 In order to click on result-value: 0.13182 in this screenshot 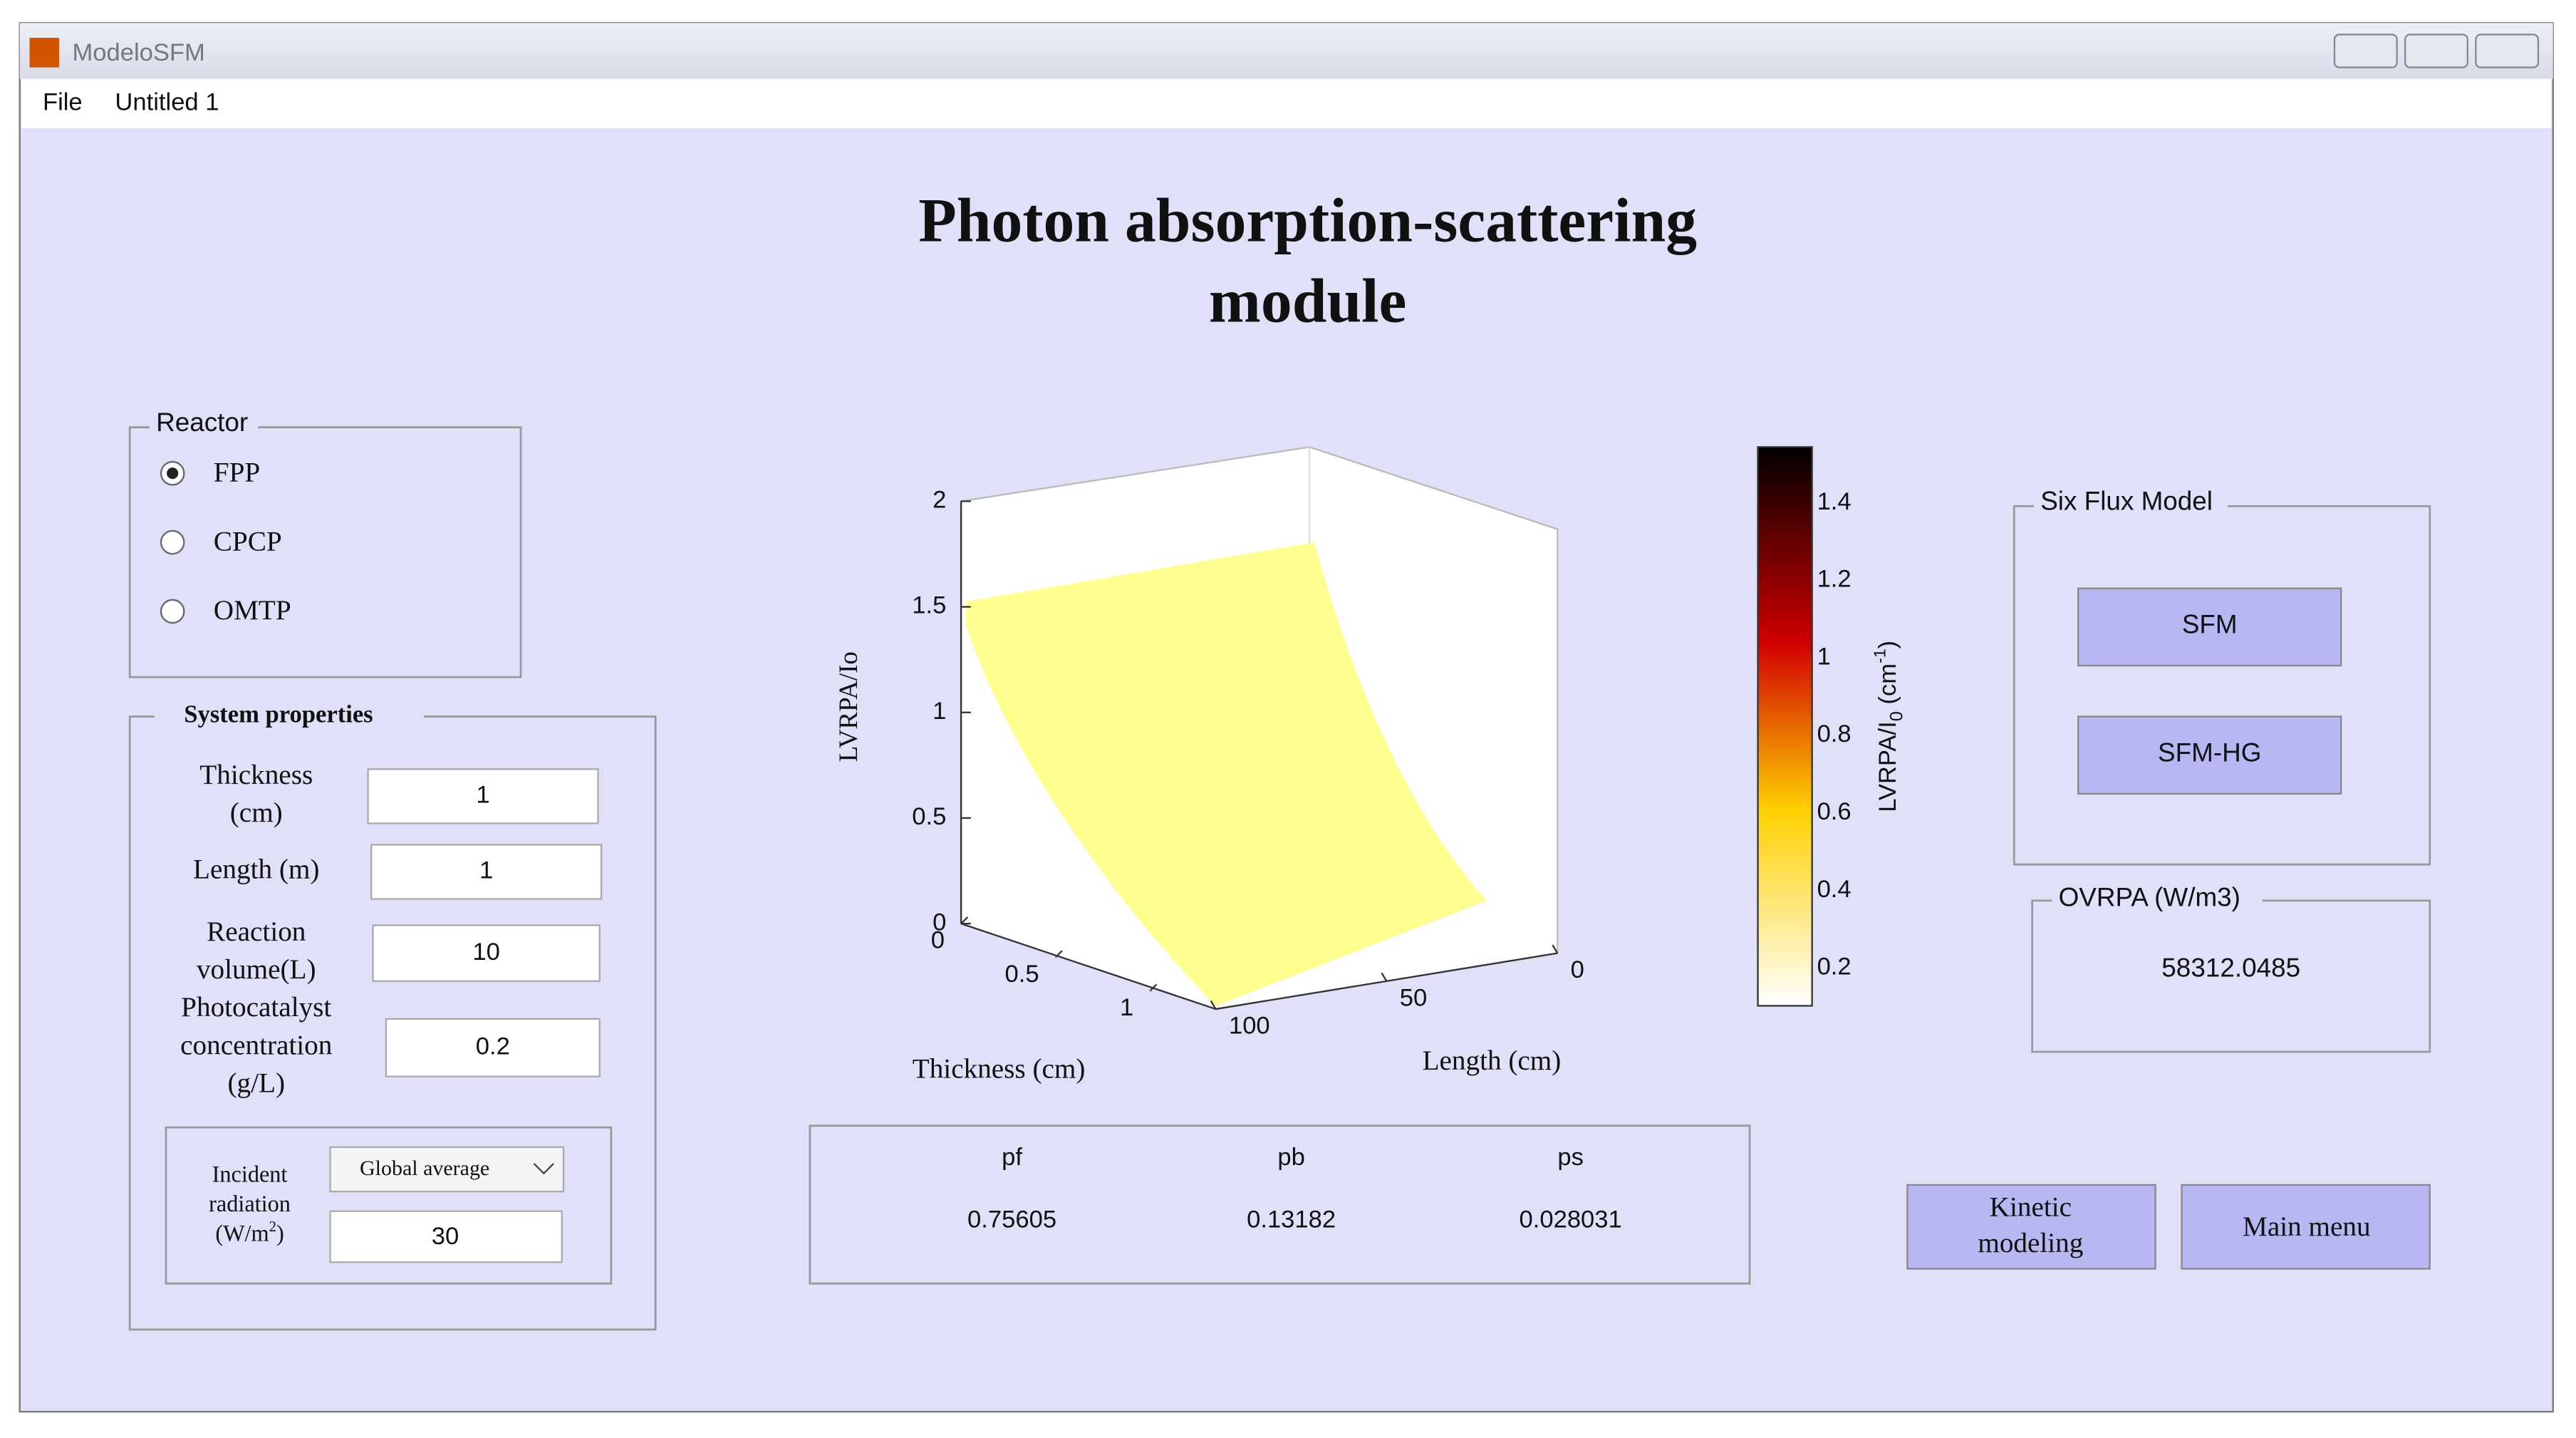, I will do `click(1291, 1219)`.